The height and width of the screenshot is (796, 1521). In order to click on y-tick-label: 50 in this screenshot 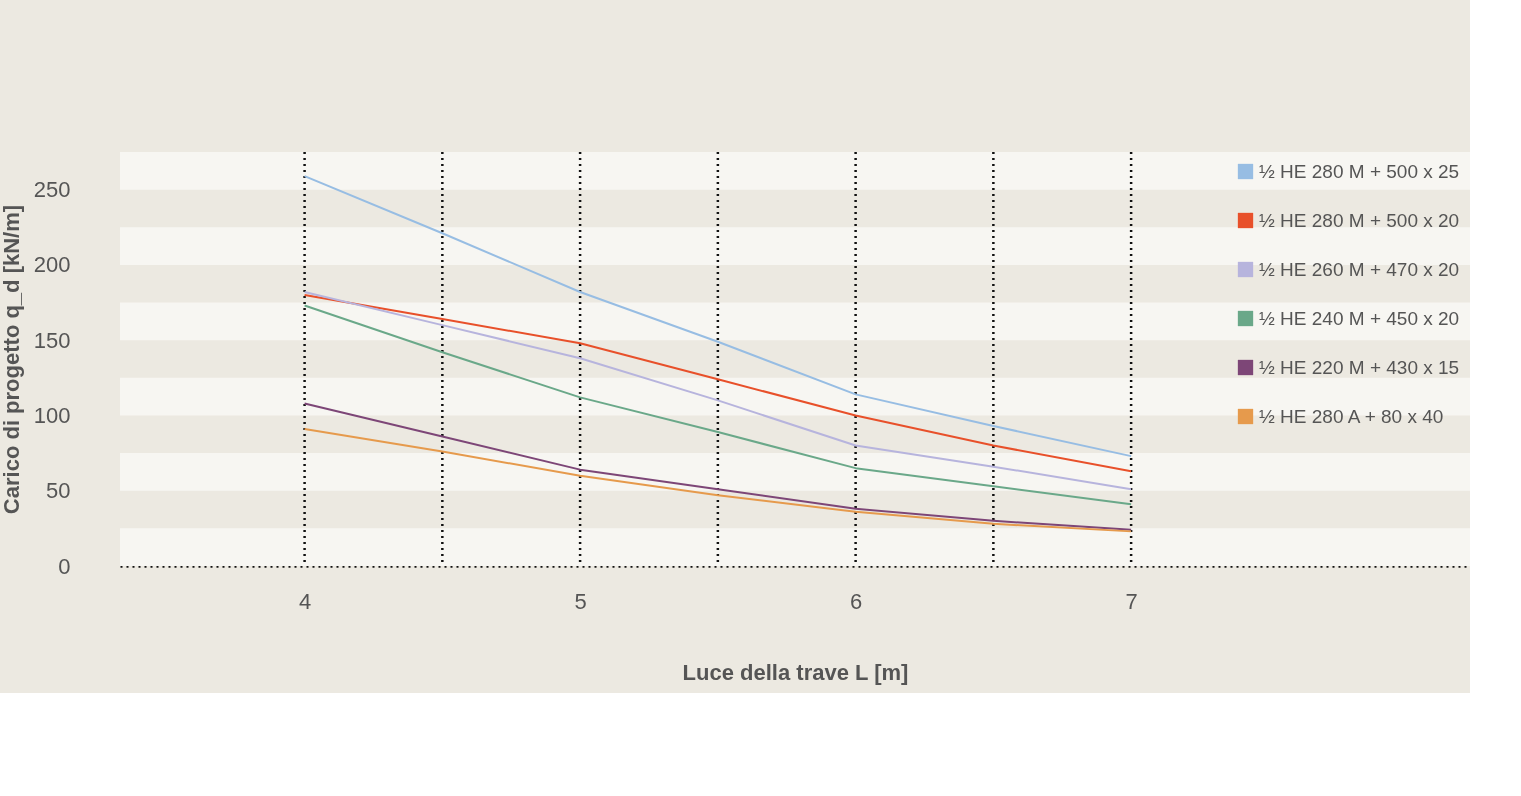, I will do `click(58, 491)`.